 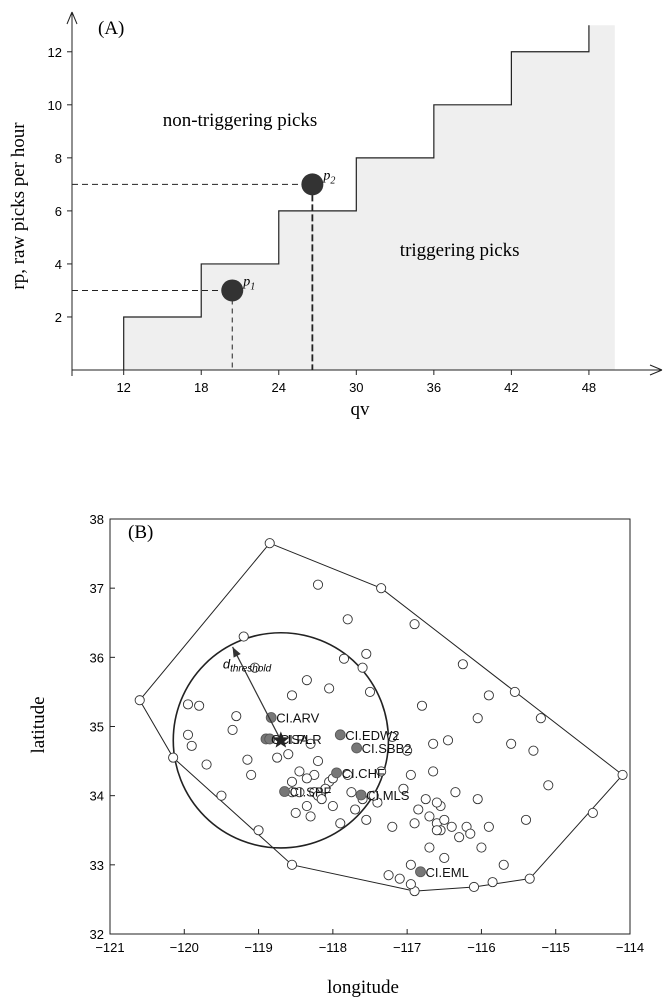 What do you see at coordinates (97, 588) in the screenshot?
I see `y-tick-label: 37` at bounding box center [97, 588].